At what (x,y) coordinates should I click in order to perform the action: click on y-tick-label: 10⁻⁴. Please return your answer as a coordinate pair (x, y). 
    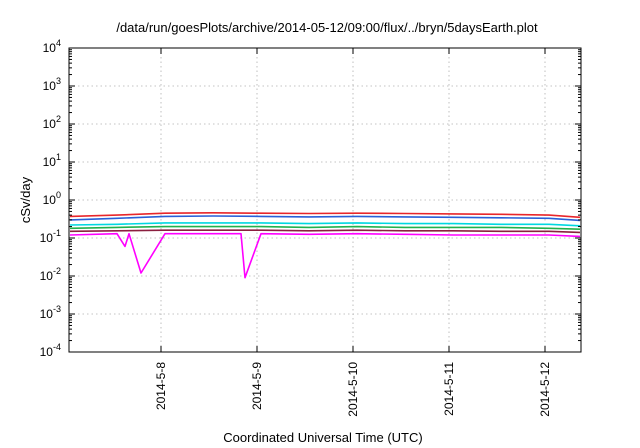
    Looking at the image, I should click on (50, 350).